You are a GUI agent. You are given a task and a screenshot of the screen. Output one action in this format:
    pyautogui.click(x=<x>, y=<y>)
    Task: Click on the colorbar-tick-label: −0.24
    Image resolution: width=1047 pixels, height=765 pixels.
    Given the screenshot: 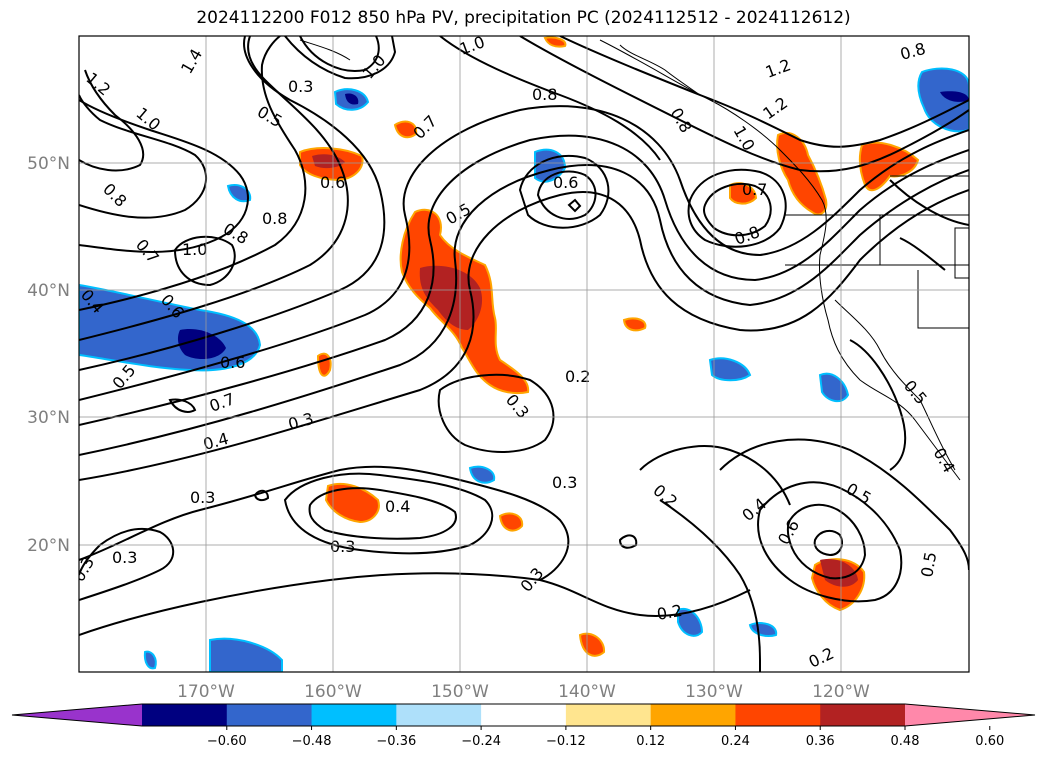 What is the action you would take?
    pyautogui.click(x=481, y=741)
    